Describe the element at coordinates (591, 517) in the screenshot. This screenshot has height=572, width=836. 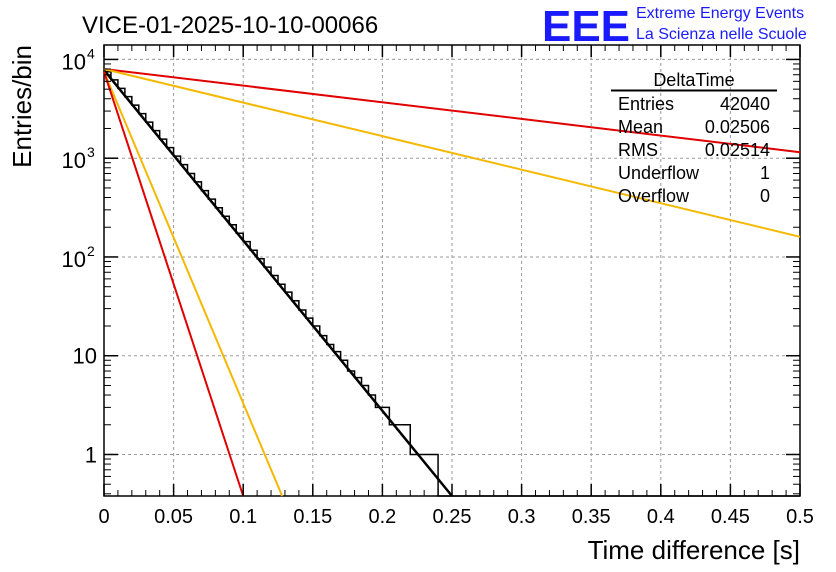
I see `x-tick-label: 0.35` at that location.